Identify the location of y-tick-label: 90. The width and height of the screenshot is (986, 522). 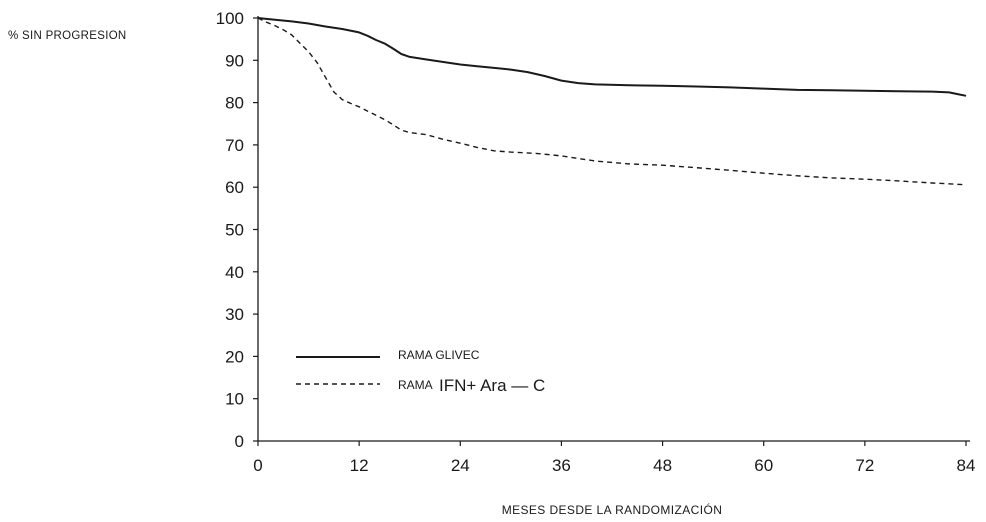
(234, 60).